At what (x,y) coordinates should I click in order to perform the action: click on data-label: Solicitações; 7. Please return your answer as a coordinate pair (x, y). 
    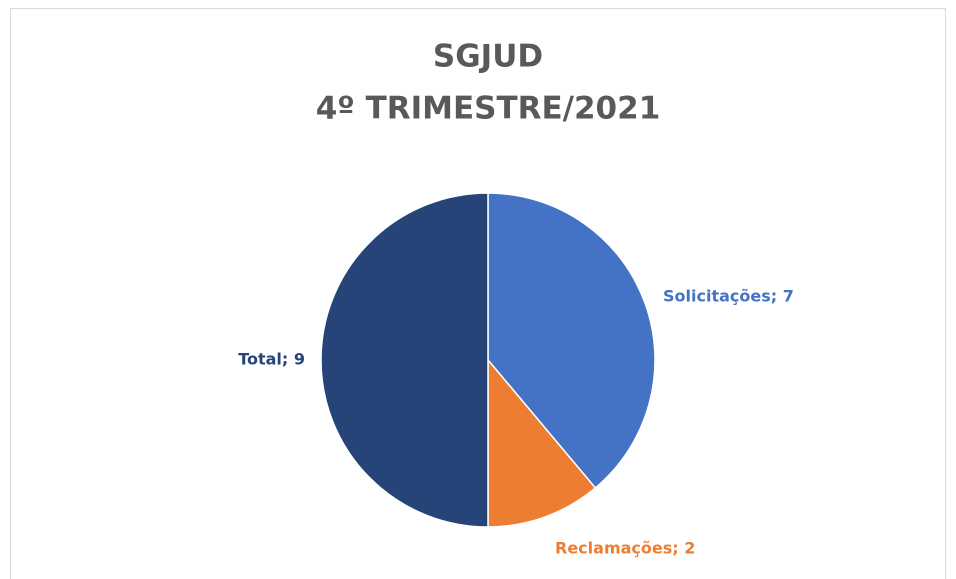
    Looking at the image, I should click on (728, 296).